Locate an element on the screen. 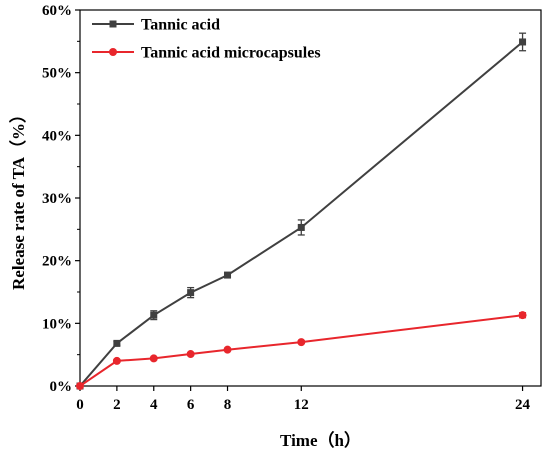  y-tick-label: 40% is located at coordinates (57, 136).